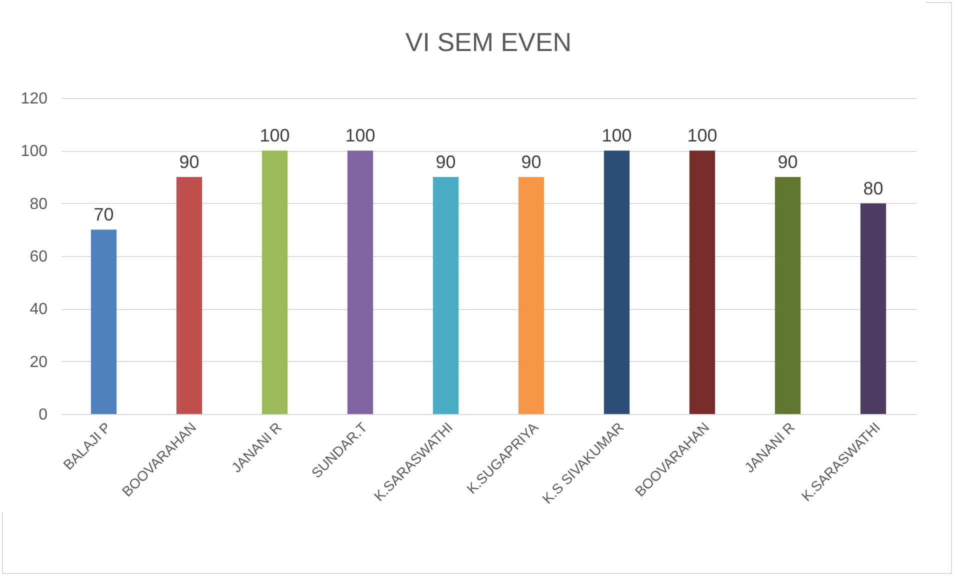 This screenshot has height=578, width=956. What do you see at coordinates (39, 309) in the screenshot?
I see `y-tick-label: 40` at bounding box center [39, 309].